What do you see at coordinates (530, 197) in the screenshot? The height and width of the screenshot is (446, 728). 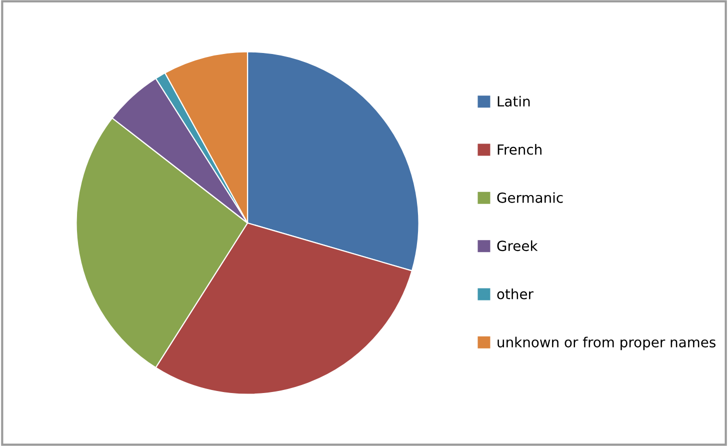 I see `legend-label: Germanic` at bounding box center [530, 197].